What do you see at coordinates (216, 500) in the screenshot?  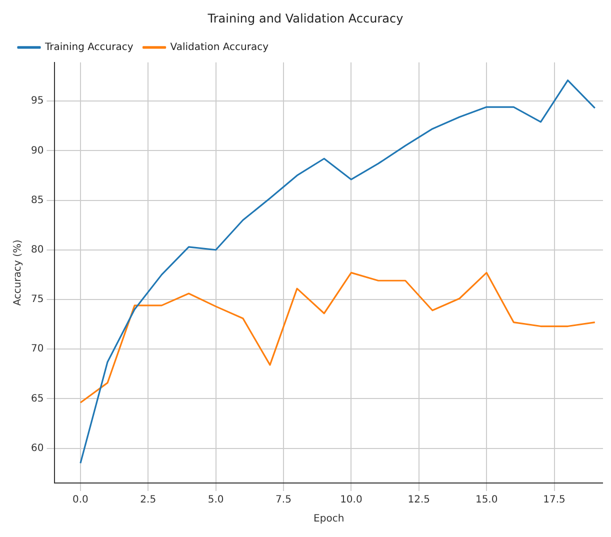 I see `x-tick-label: 5.0` at bounding box center [216, 500].